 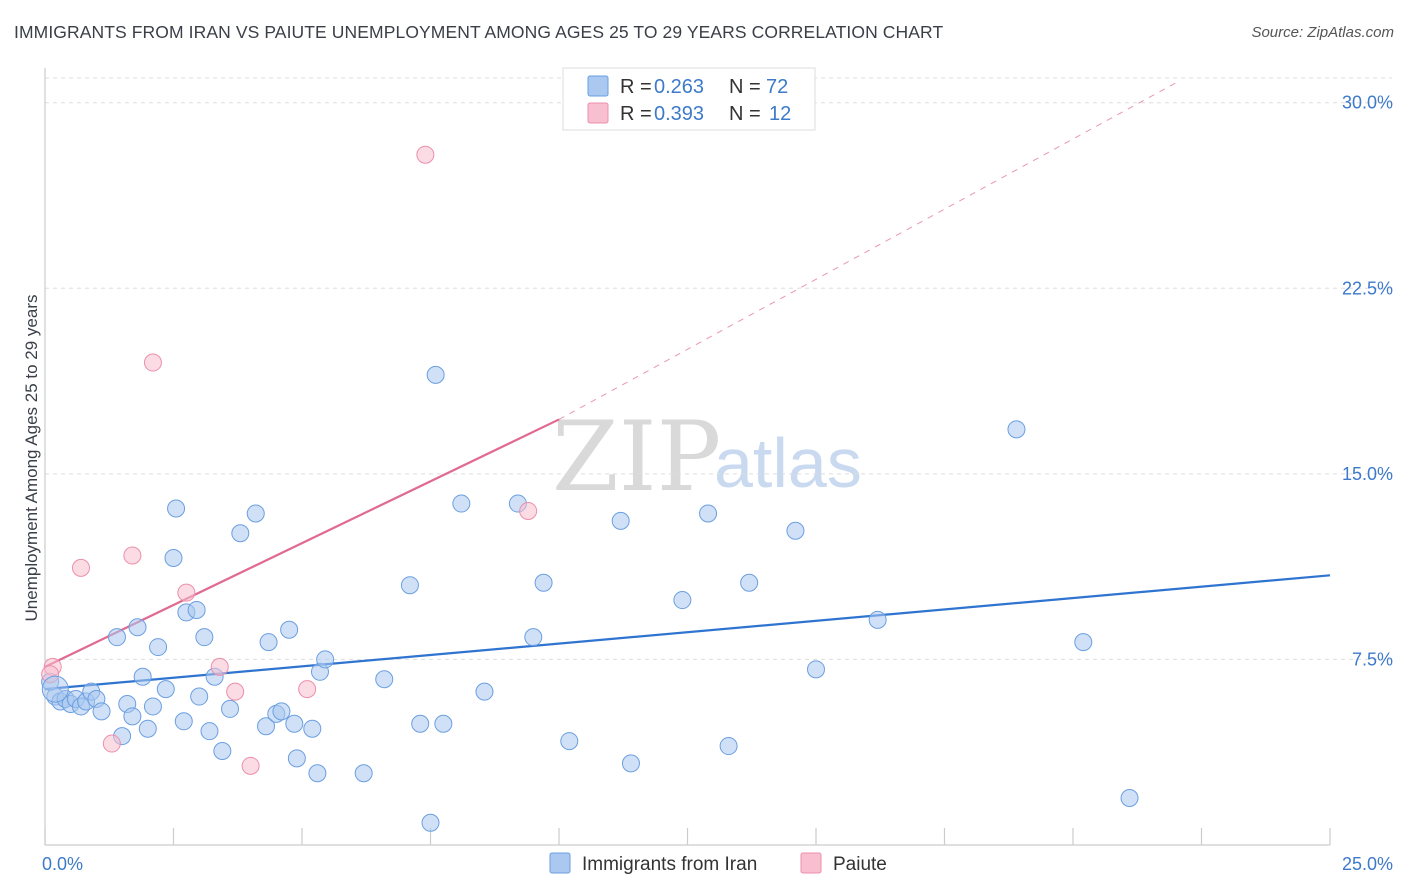 What do you see at coordinates (811, 863) in the screenshot?
I see `bottom-legend-swatch-paiute` at bounding box center [811, 863].